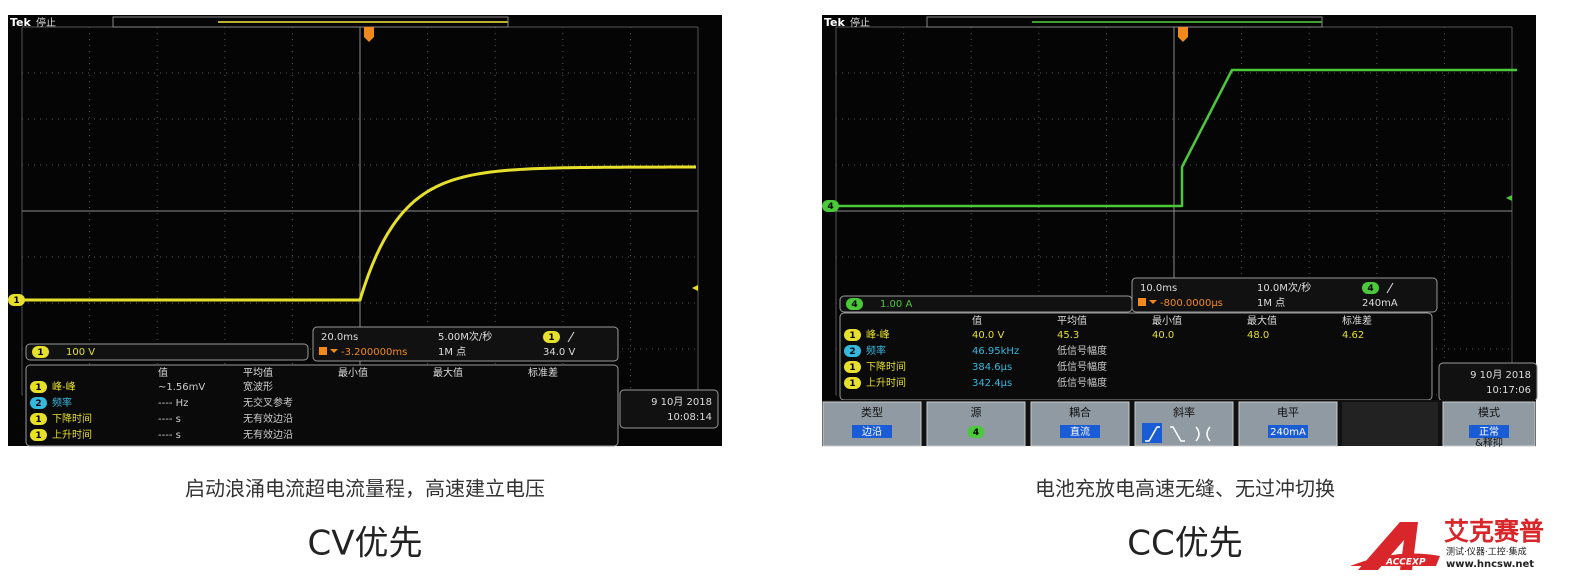  I want to click on timebase-box, so click(465, 344).